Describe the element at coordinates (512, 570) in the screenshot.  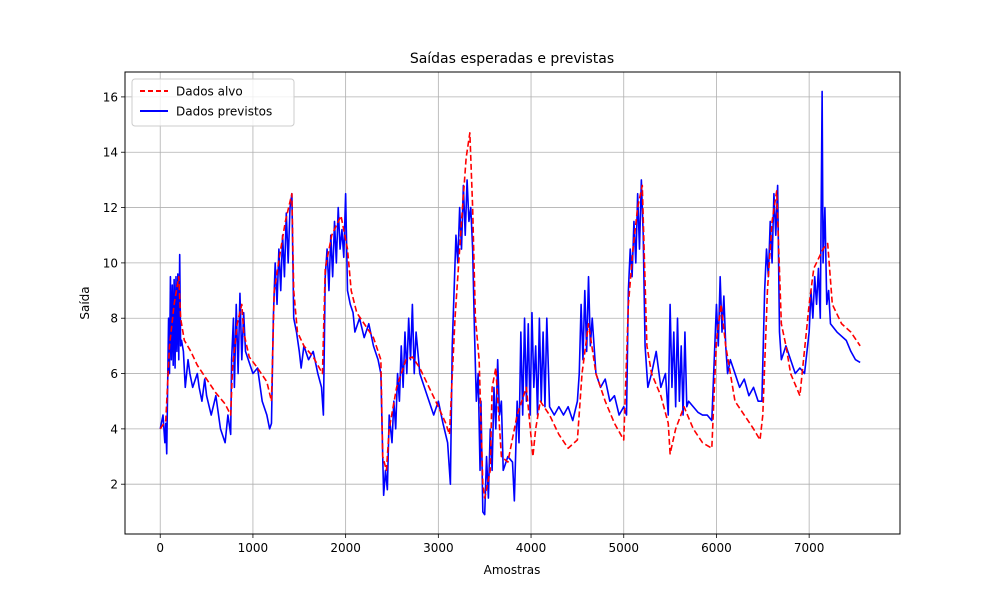
I see `x-axis-title: Amostras` at that location.